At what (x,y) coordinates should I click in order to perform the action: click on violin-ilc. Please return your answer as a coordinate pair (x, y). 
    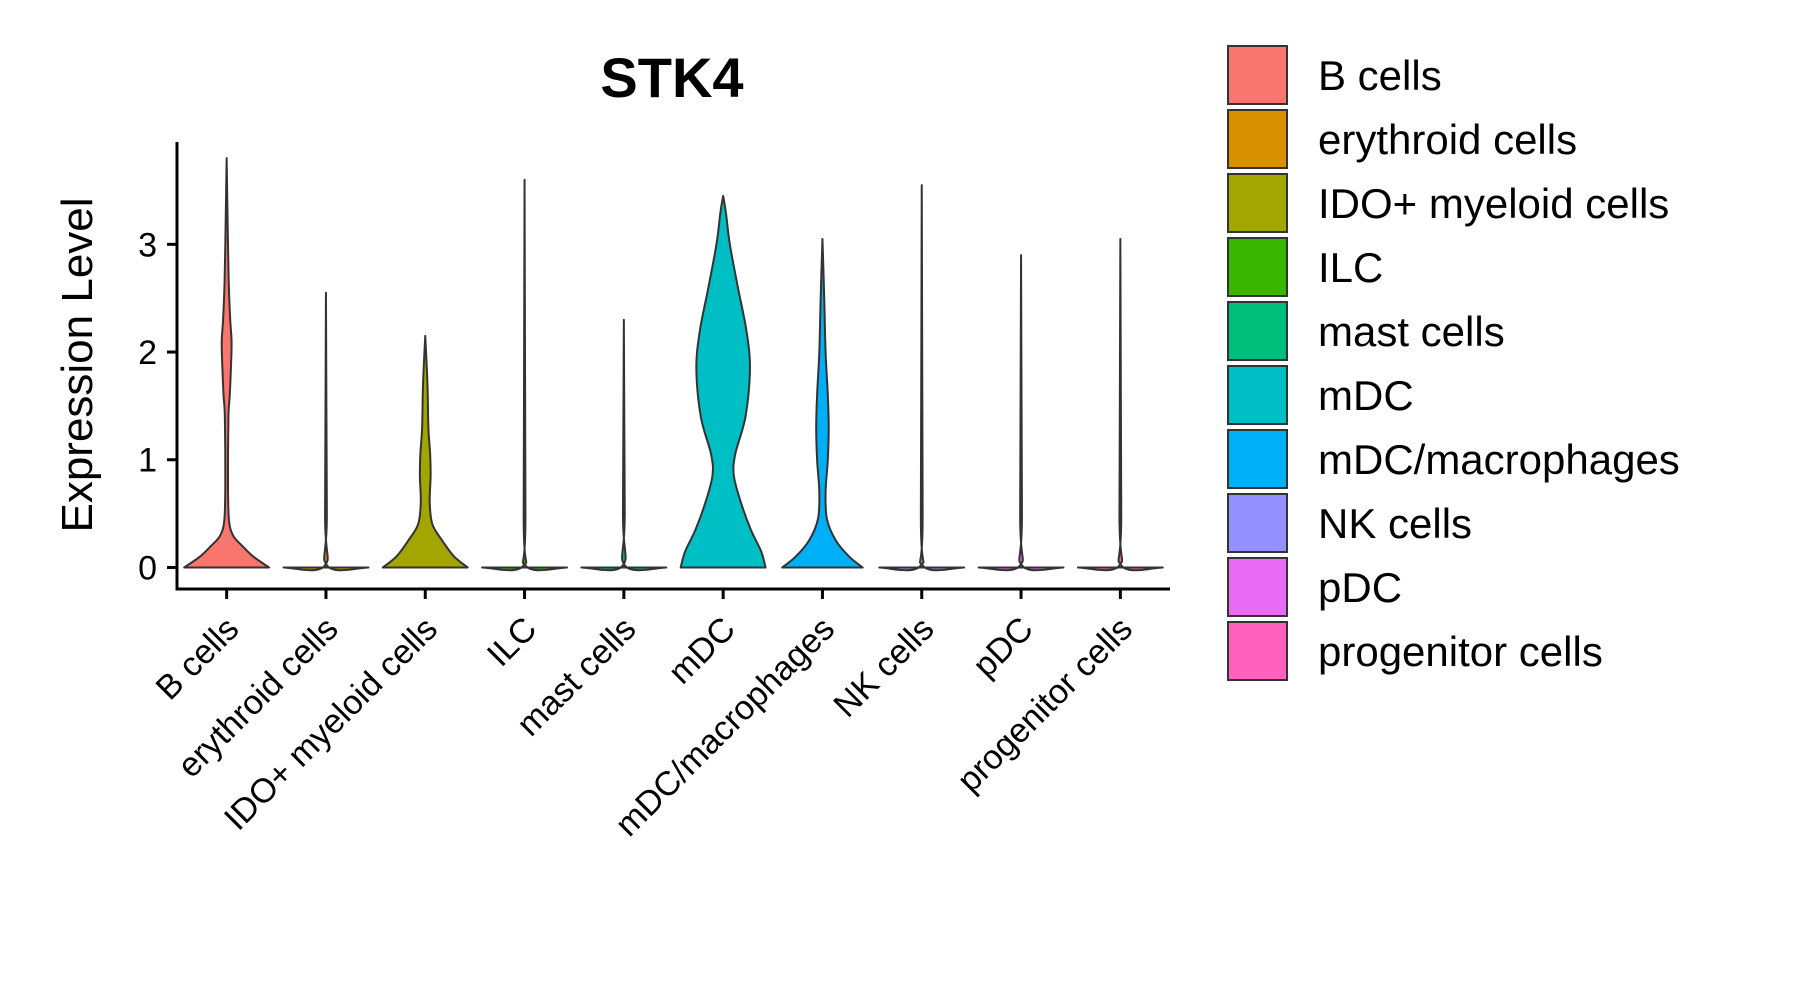
    Looking at the image, I should click on (524, 375).